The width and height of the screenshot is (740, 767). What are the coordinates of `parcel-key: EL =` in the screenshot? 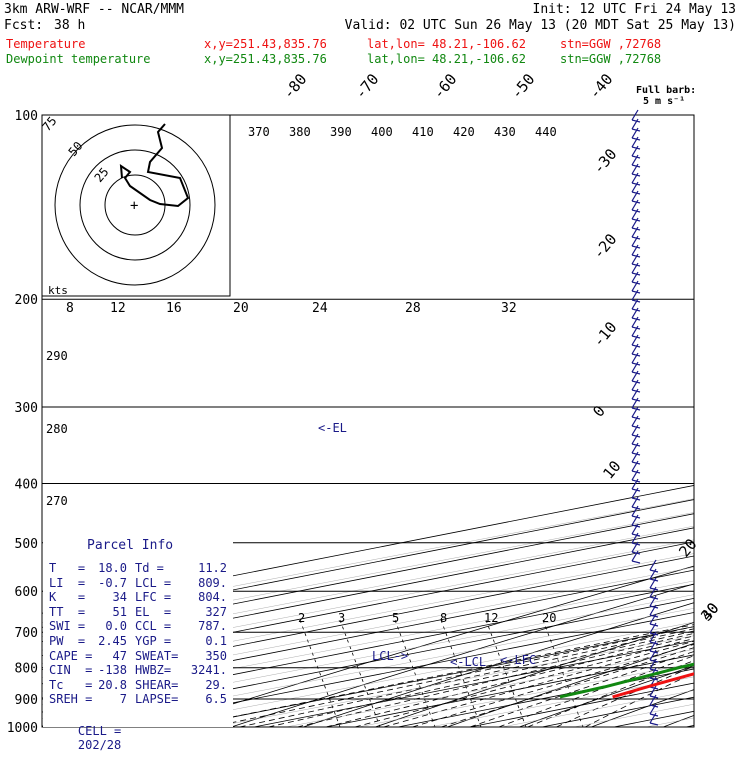 It's located at (153, 611).